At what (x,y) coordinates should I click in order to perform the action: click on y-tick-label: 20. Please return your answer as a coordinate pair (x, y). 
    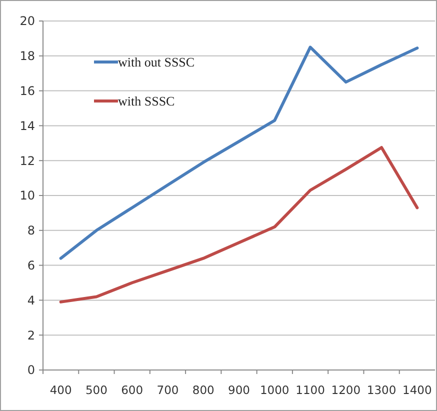
    Looking at the image, I should click on (27, 21).